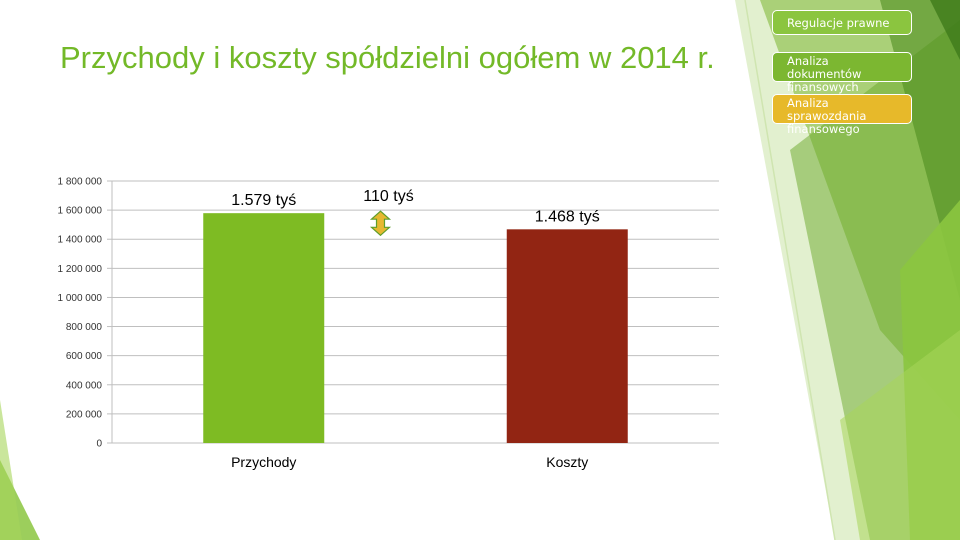 This screenshot has width=960, height=540. What do you see at coordinates (99, 444) in the screenshot?
I see `y-tick-label: 0` at bounding box center [99, 444].